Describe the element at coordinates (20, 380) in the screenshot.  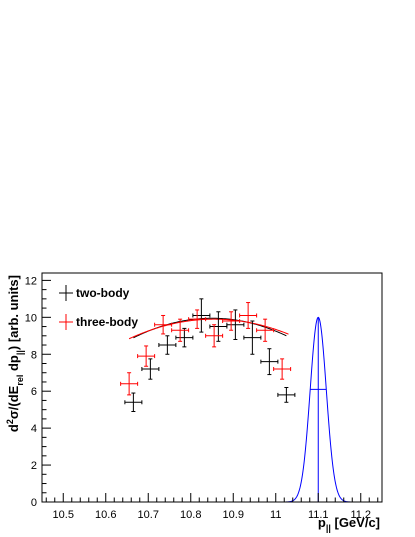
I see `y-title-d: rel` at that location.